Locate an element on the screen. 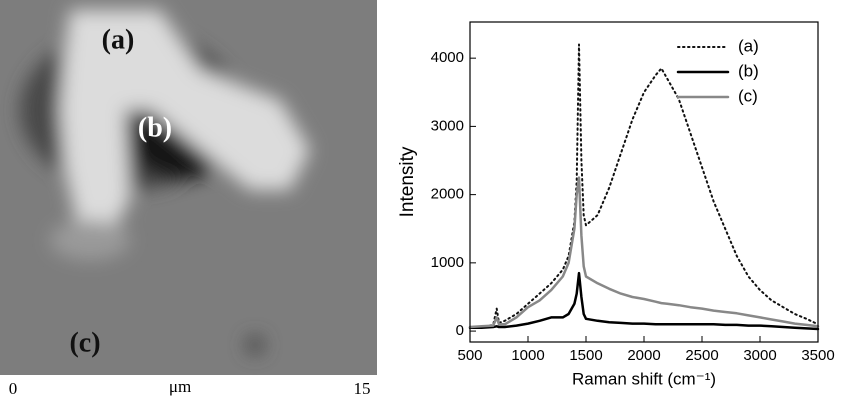  x-axis-label: Raman shift (cm⁻¹) is located at coordinates (644, 378).